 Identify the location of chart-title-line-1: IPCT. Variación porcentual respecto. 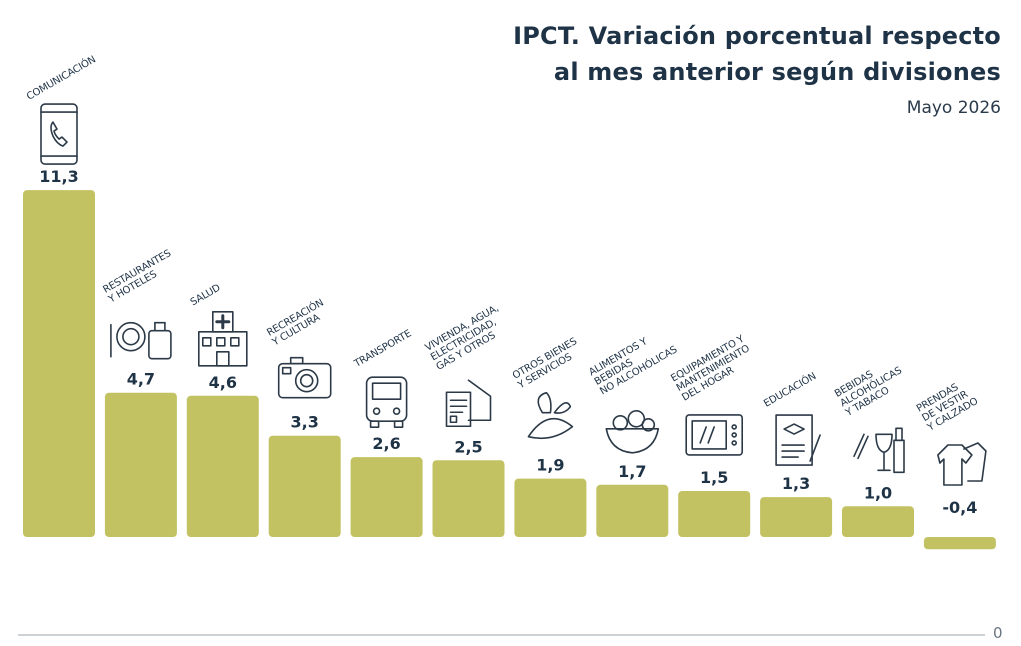
(757, 36).